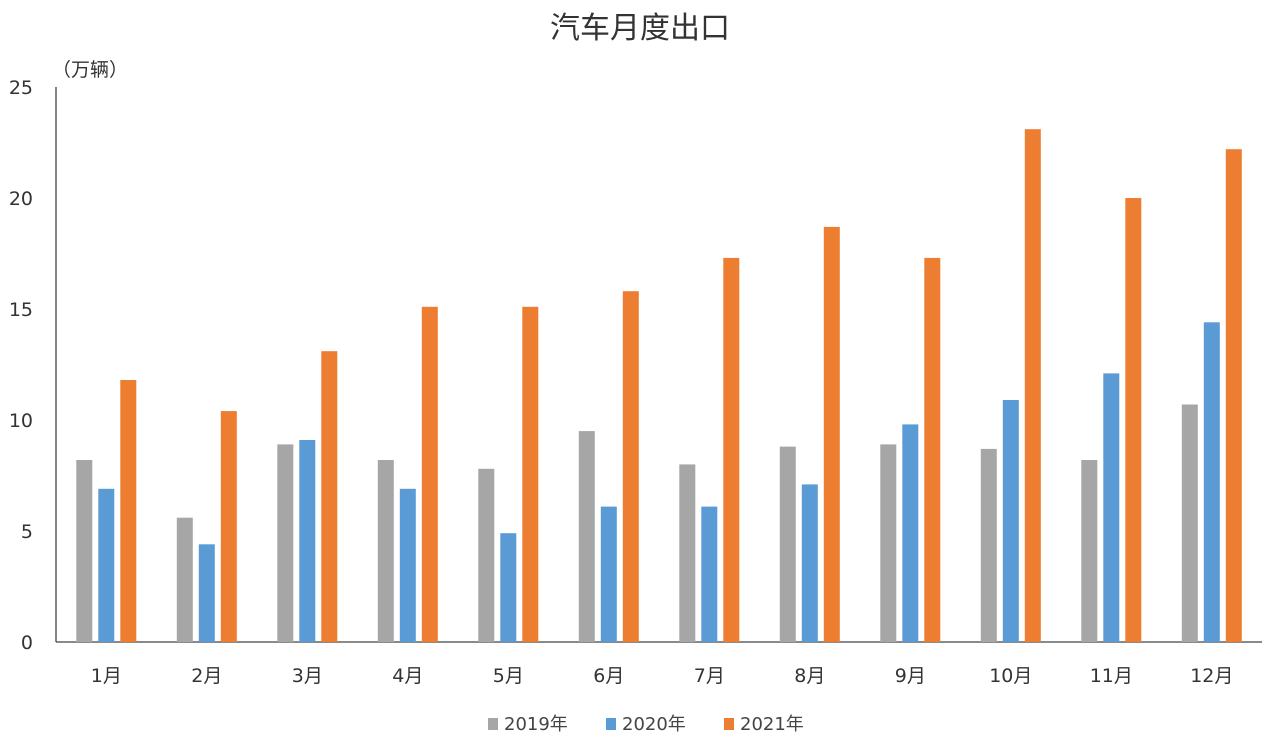 This screenshot has width=1282, height=748. What do you see at coordinates (106, 676) in the screenshot?
I see `x-tick-label: 1月` at bounding box center [106, 676].